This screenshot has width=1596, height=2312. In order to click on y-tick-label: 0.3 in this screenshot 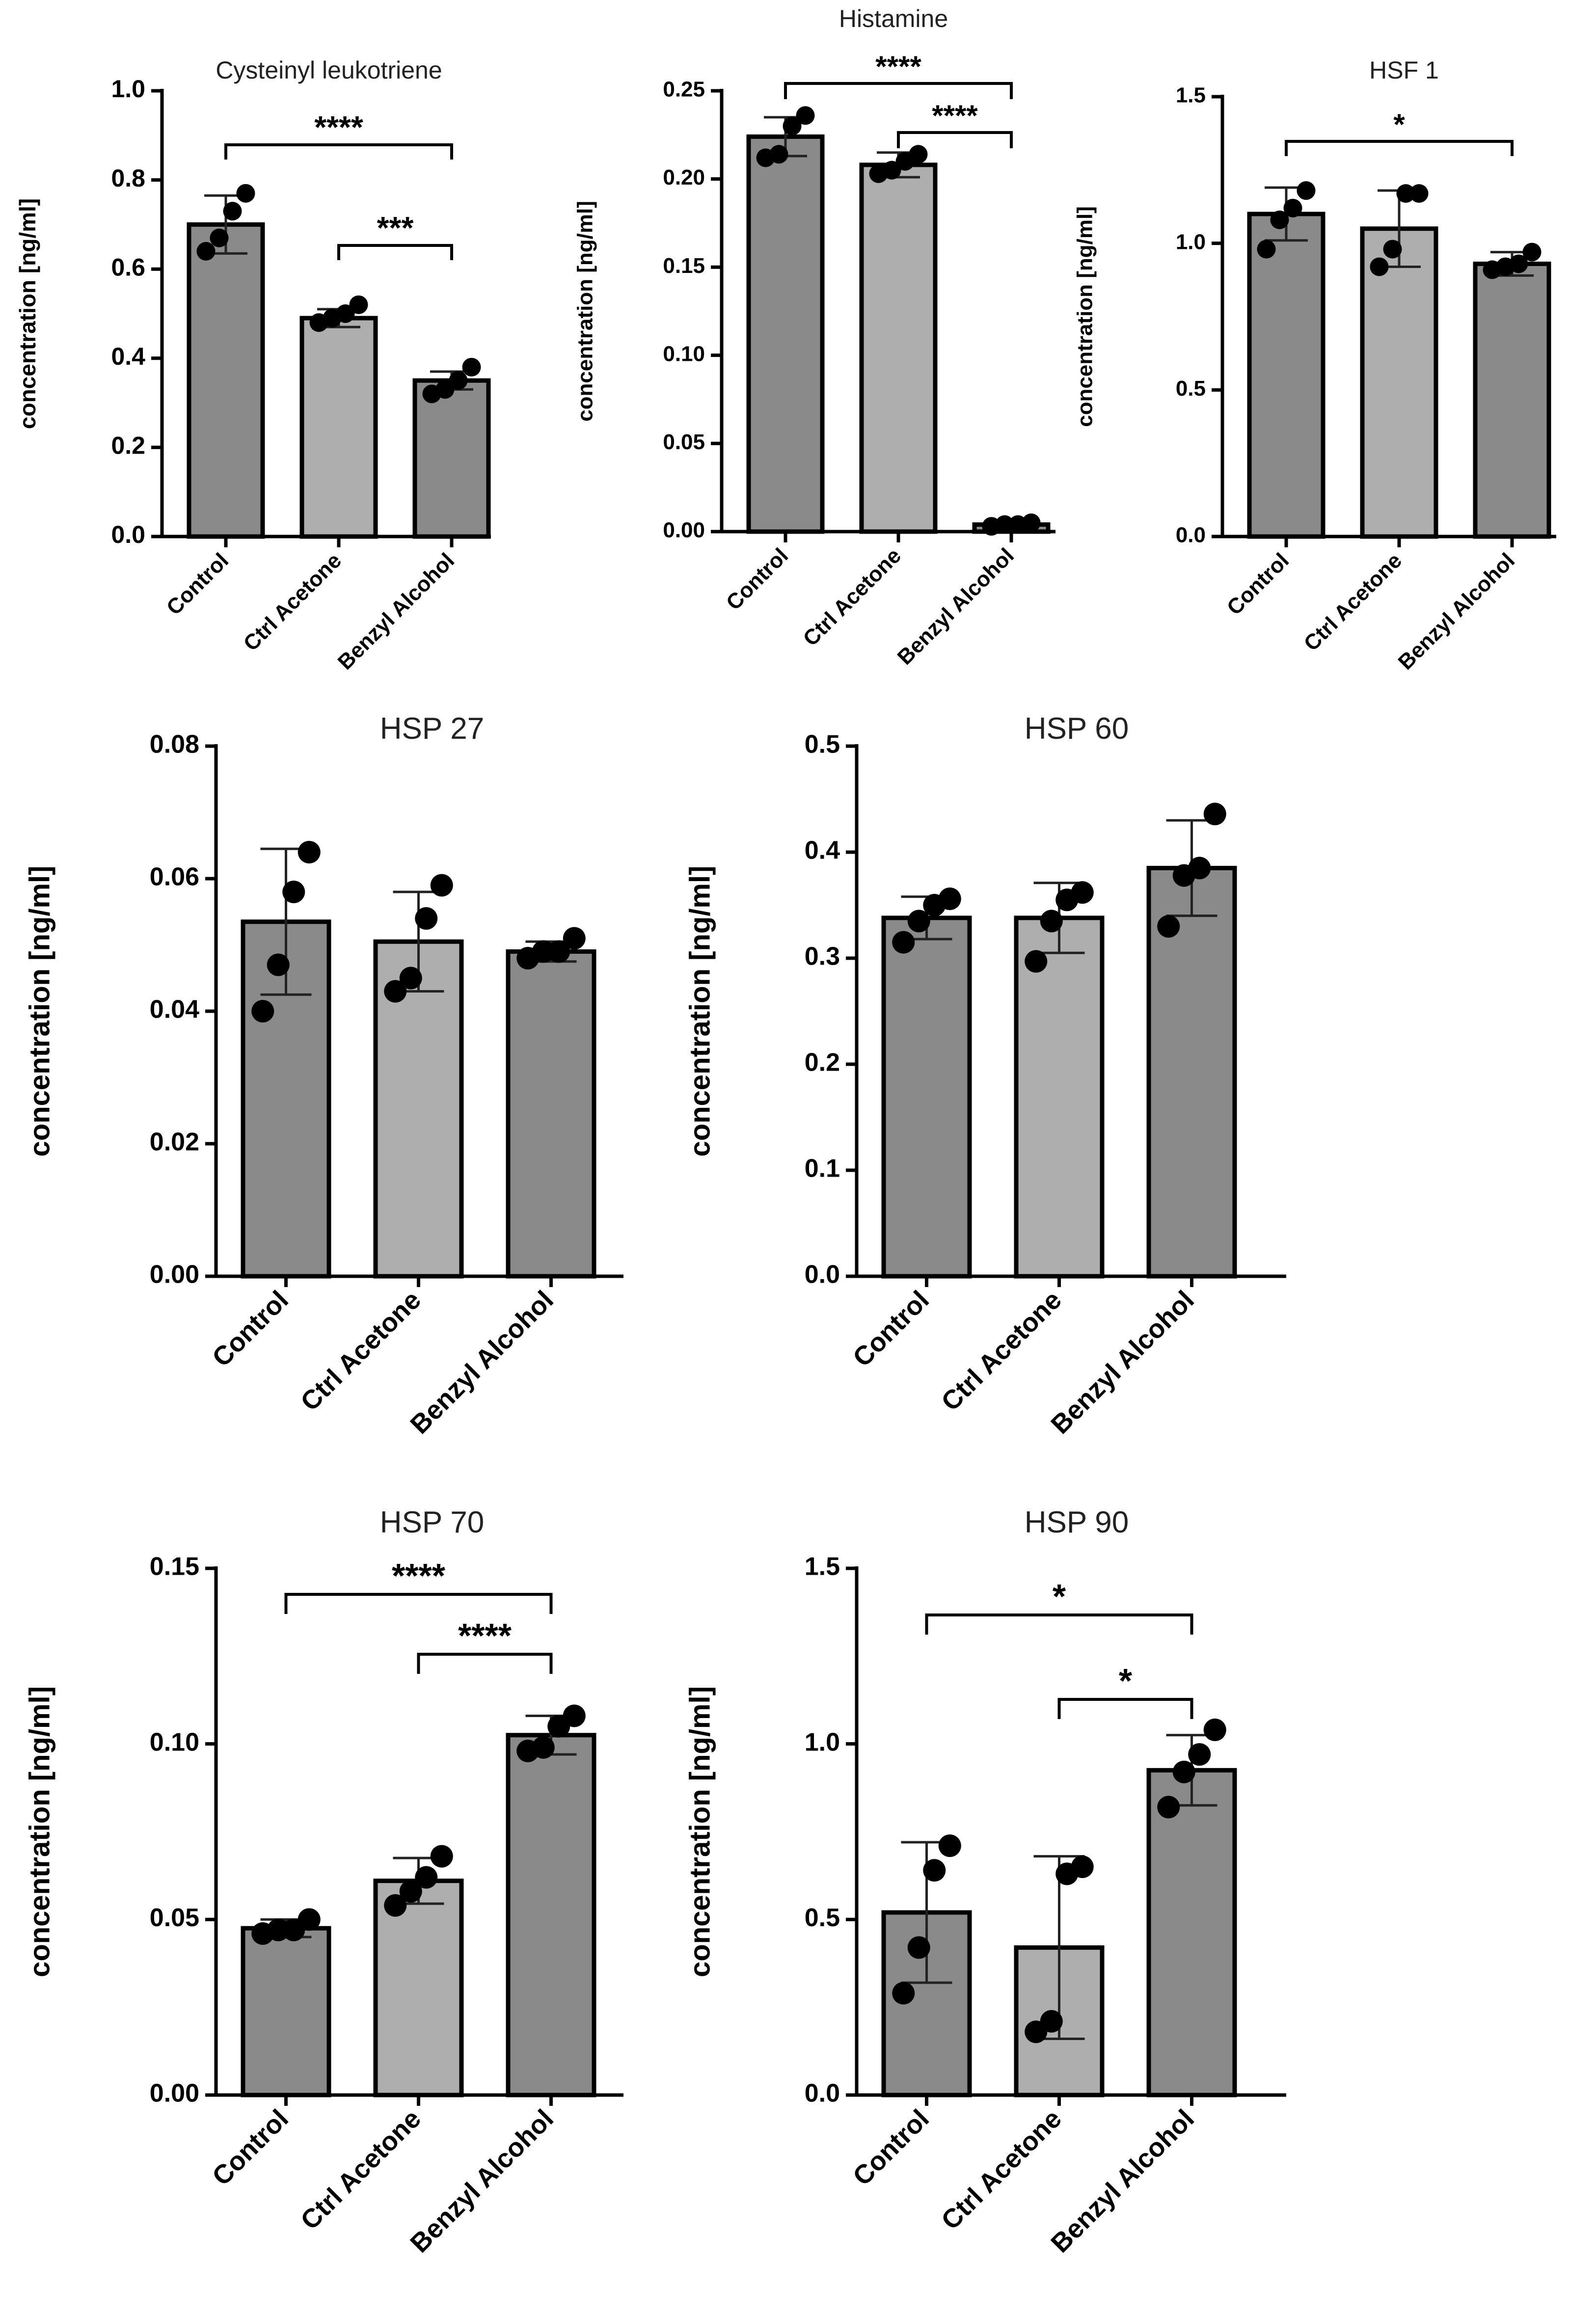, I will do `click(822, 957)`.